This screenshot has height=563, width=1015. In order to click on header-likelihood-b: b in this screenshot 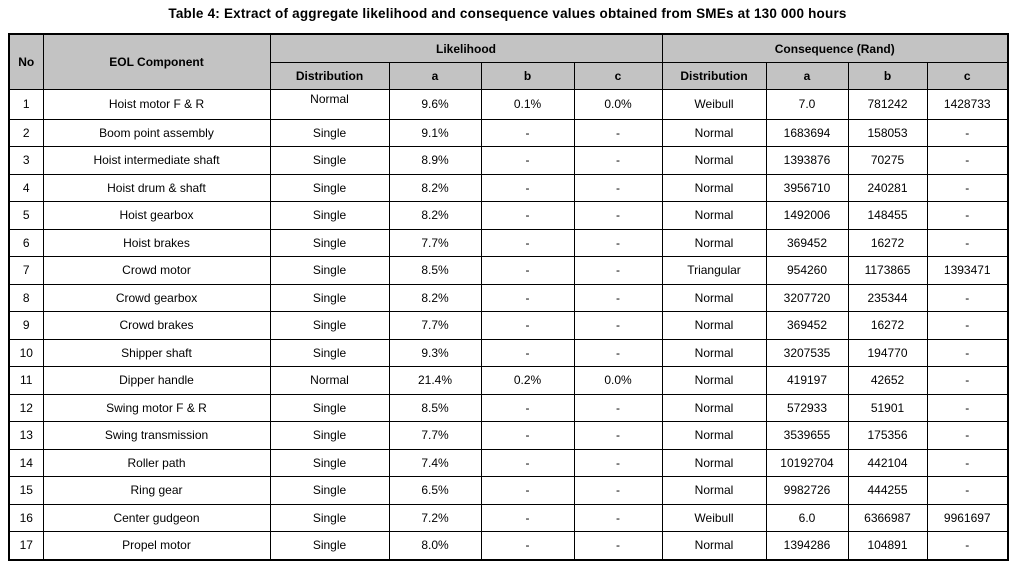, I will do `click(527, 76)`.